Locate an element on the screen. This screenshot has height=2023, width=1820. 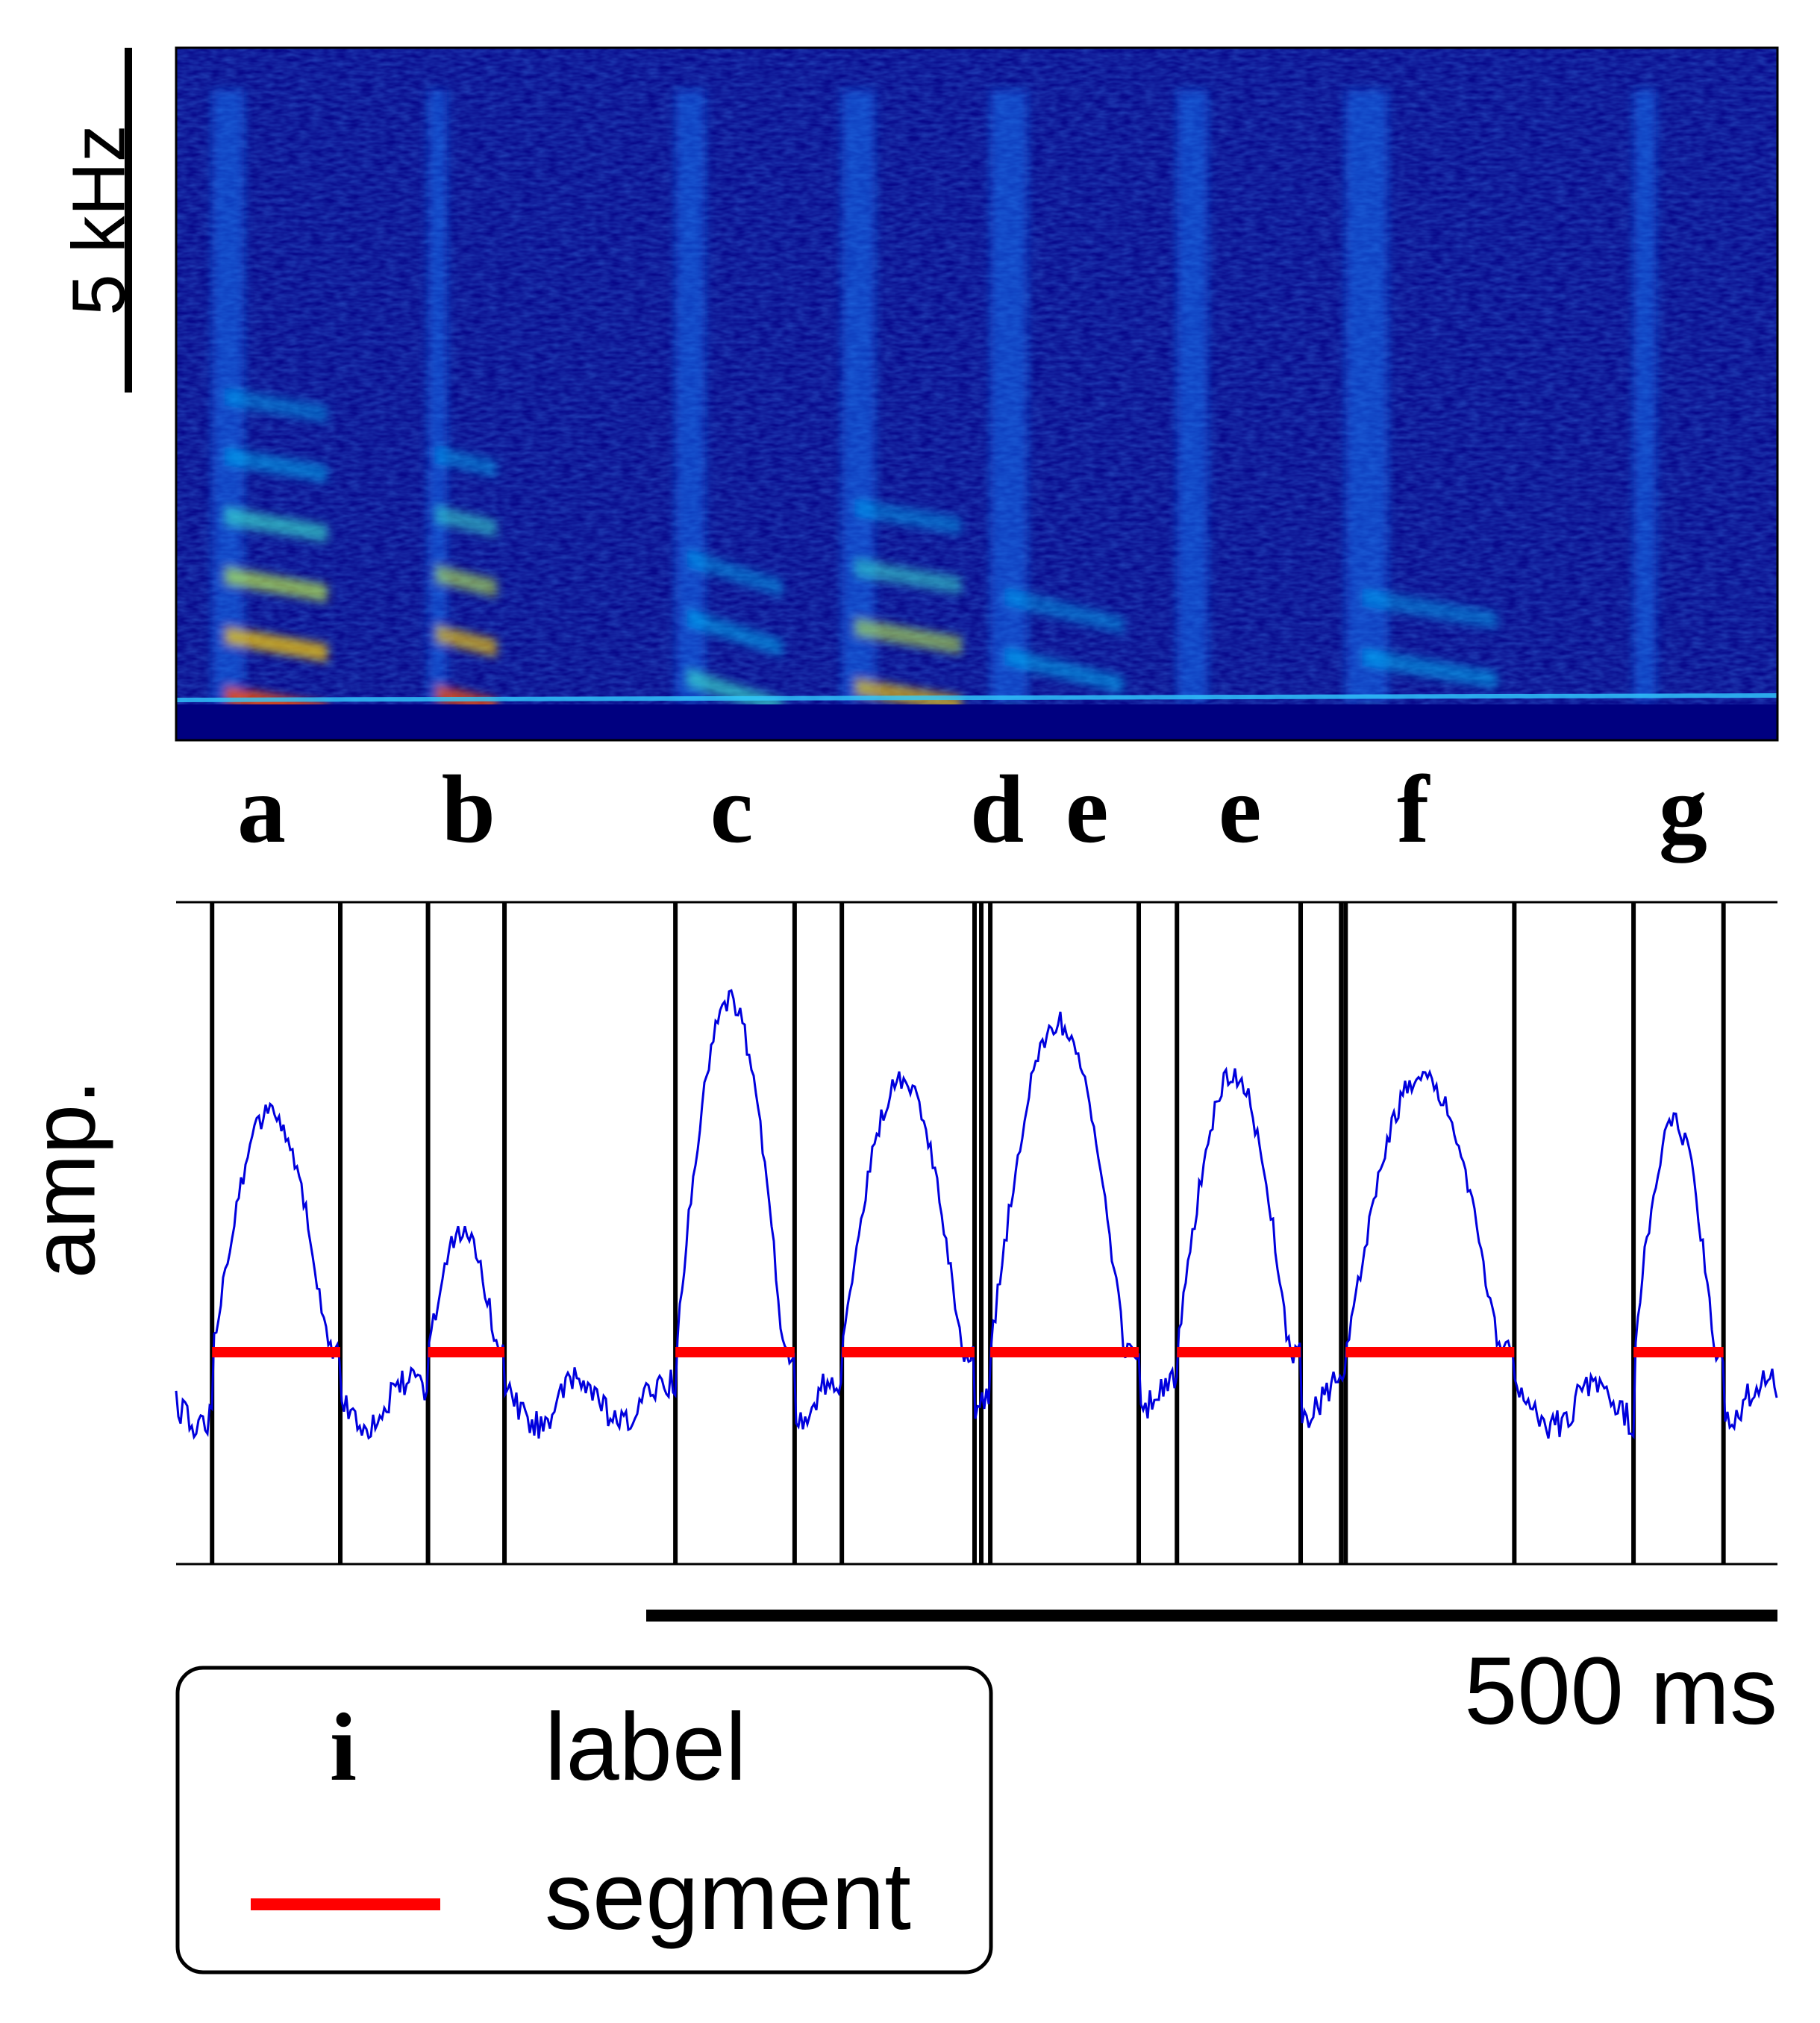
syllable-label: c is located at coordinates (732, 810).